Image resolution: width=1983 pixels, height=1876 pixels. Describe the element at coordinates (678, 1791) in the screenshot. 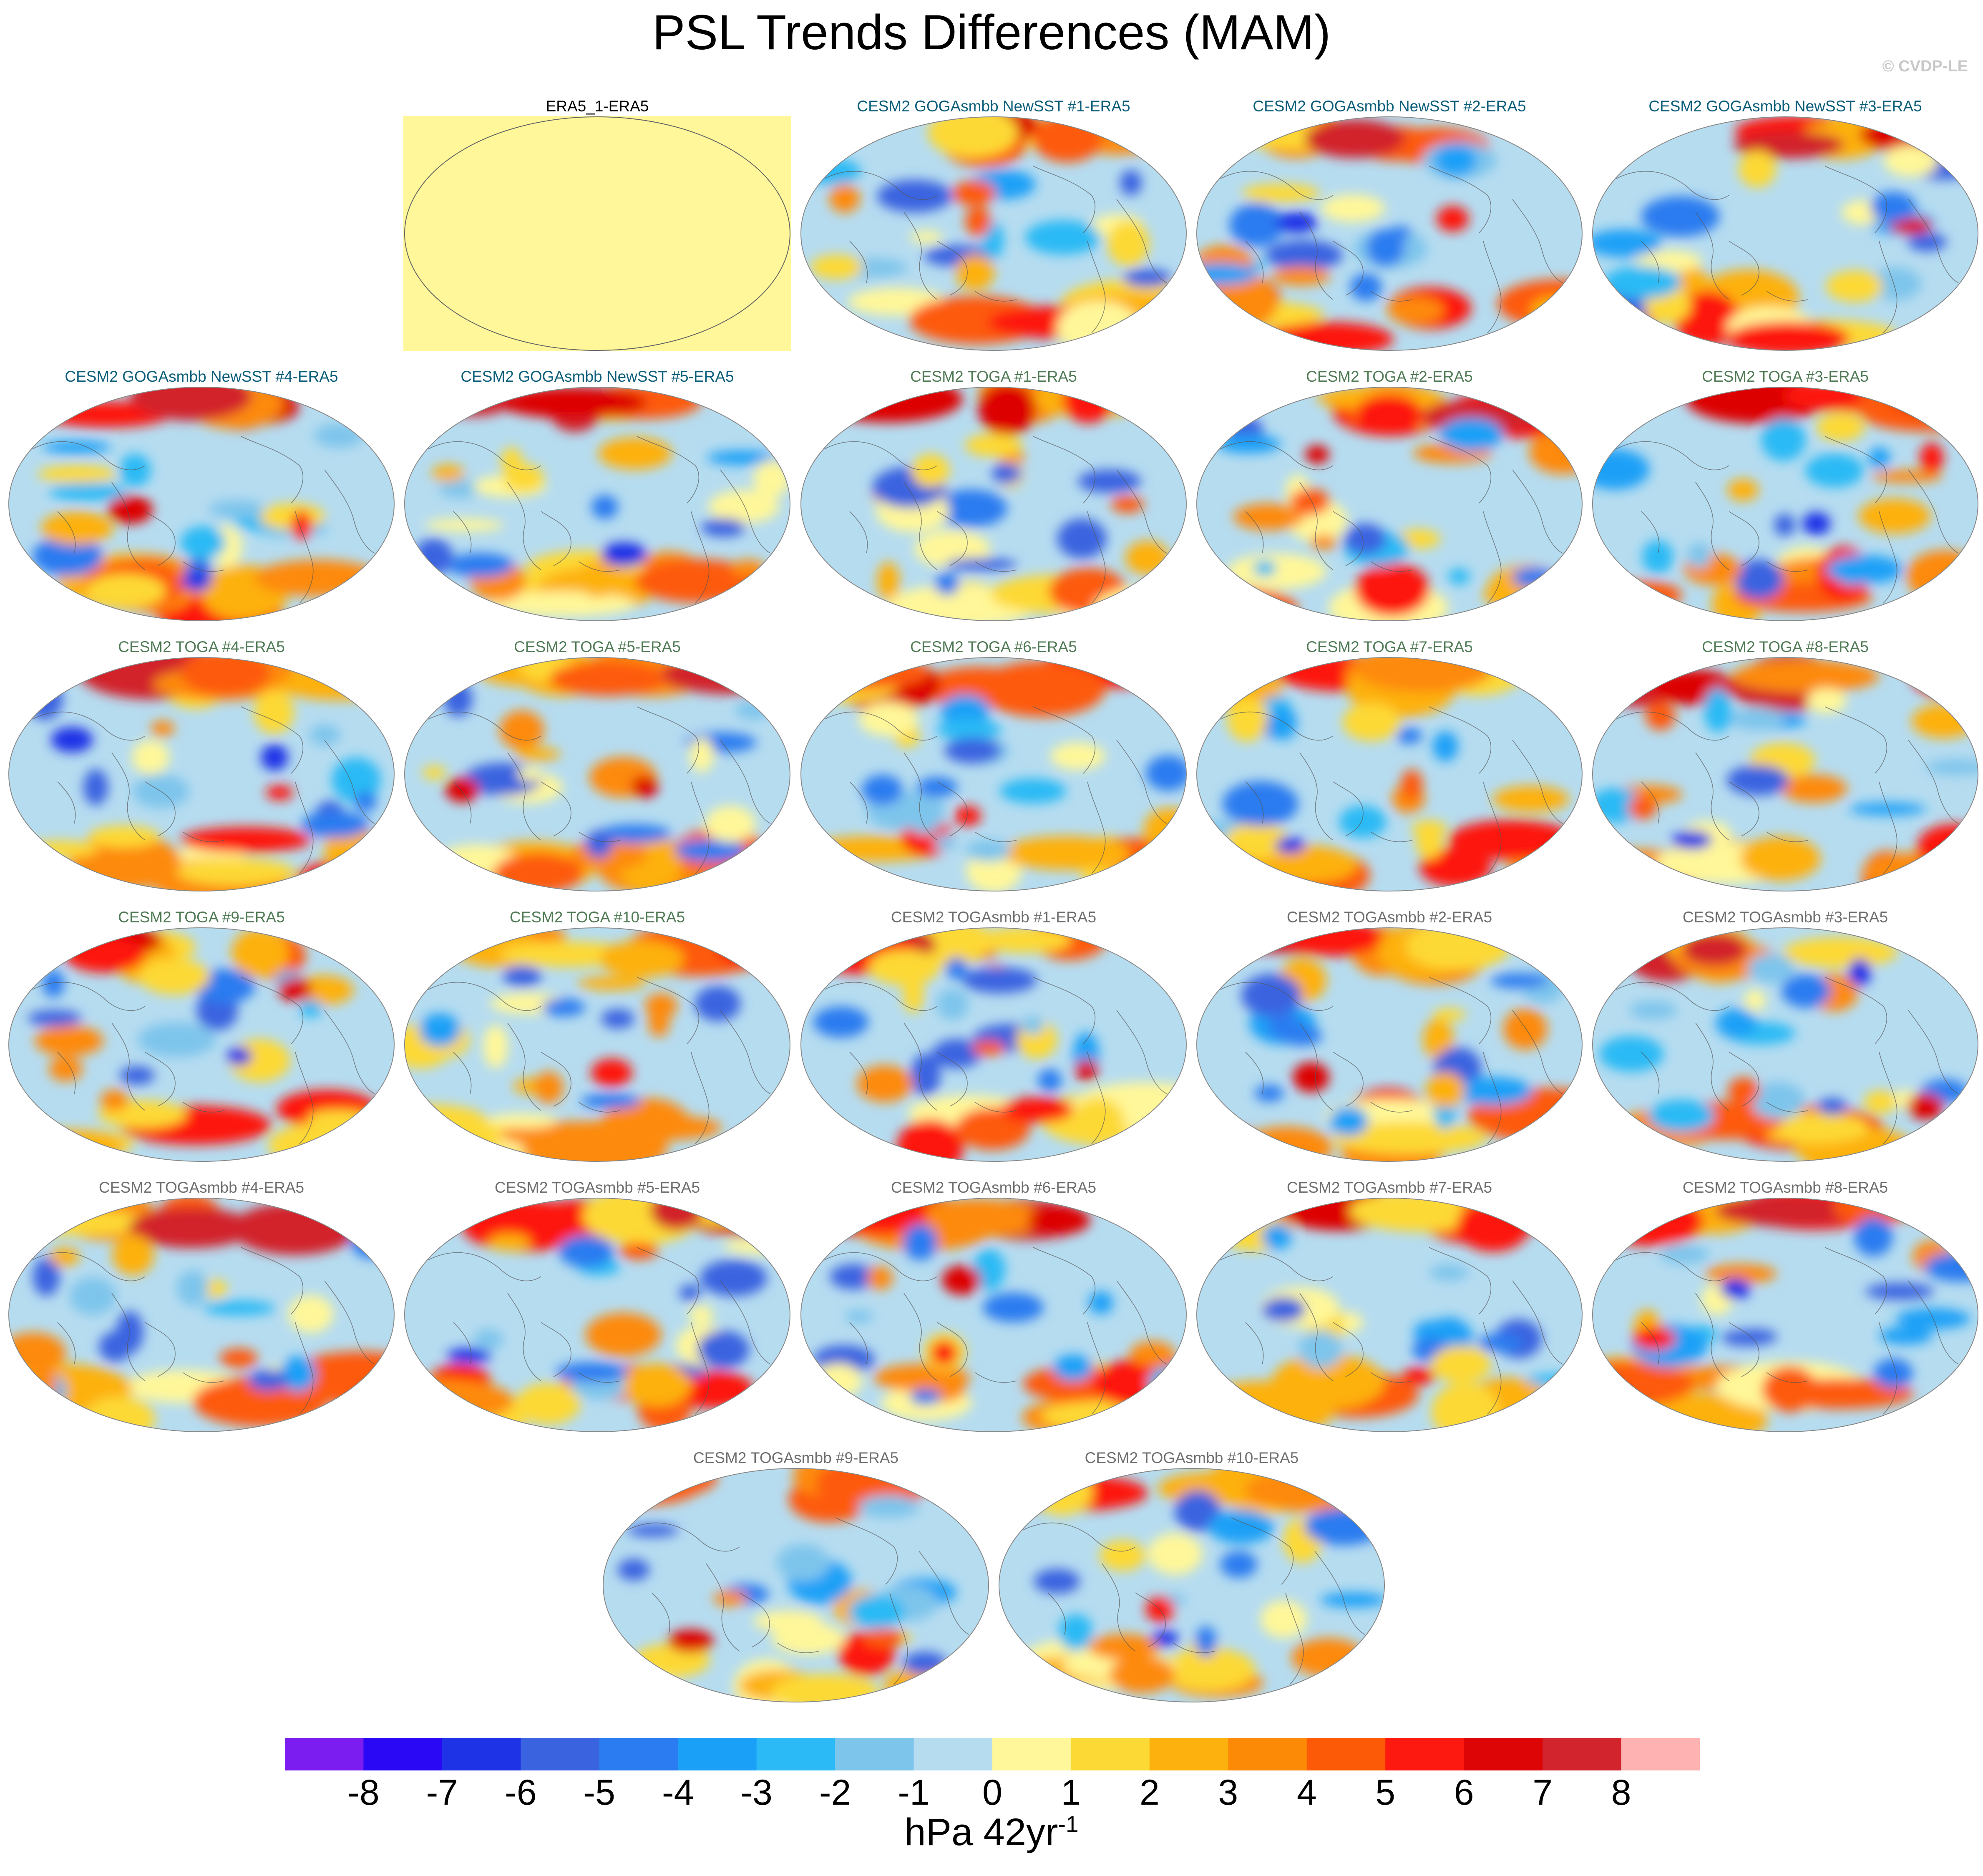

I see `colorbar-tick-label: -4` at that location.